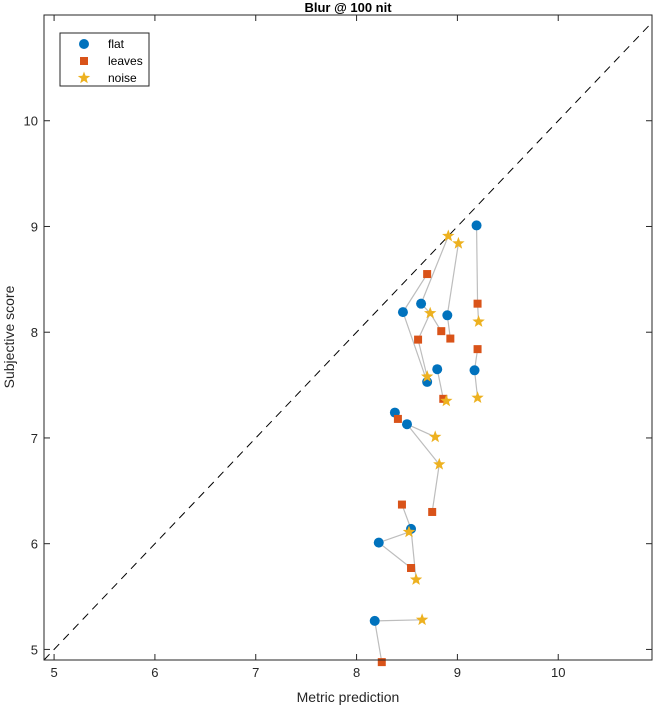 The image size is (656, 713). I want to click on x-tick-label: 10, so click(558, 672).